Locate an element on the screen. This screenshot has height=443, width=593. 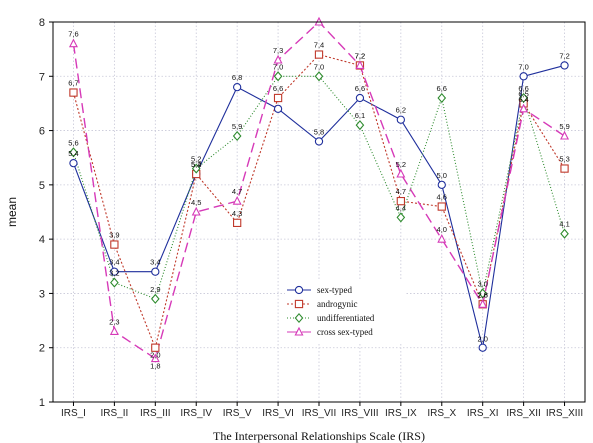
x-tick-label: IRS_X is located at coordinates (441, 413).